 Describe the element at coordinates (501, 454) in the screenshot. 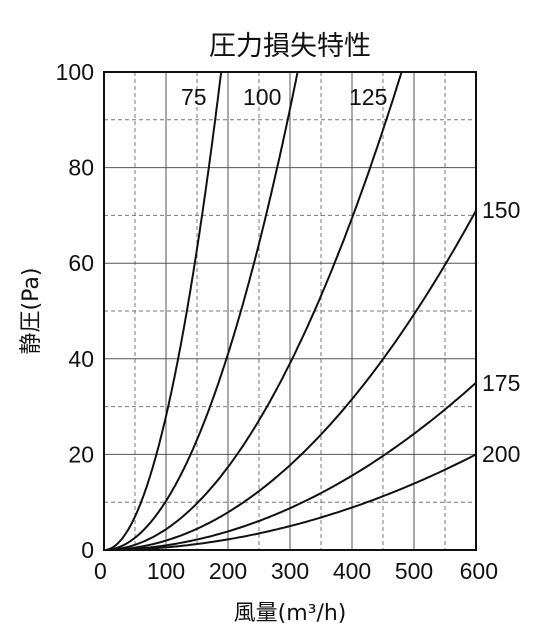

I see `series-label-200: 200` at that location.